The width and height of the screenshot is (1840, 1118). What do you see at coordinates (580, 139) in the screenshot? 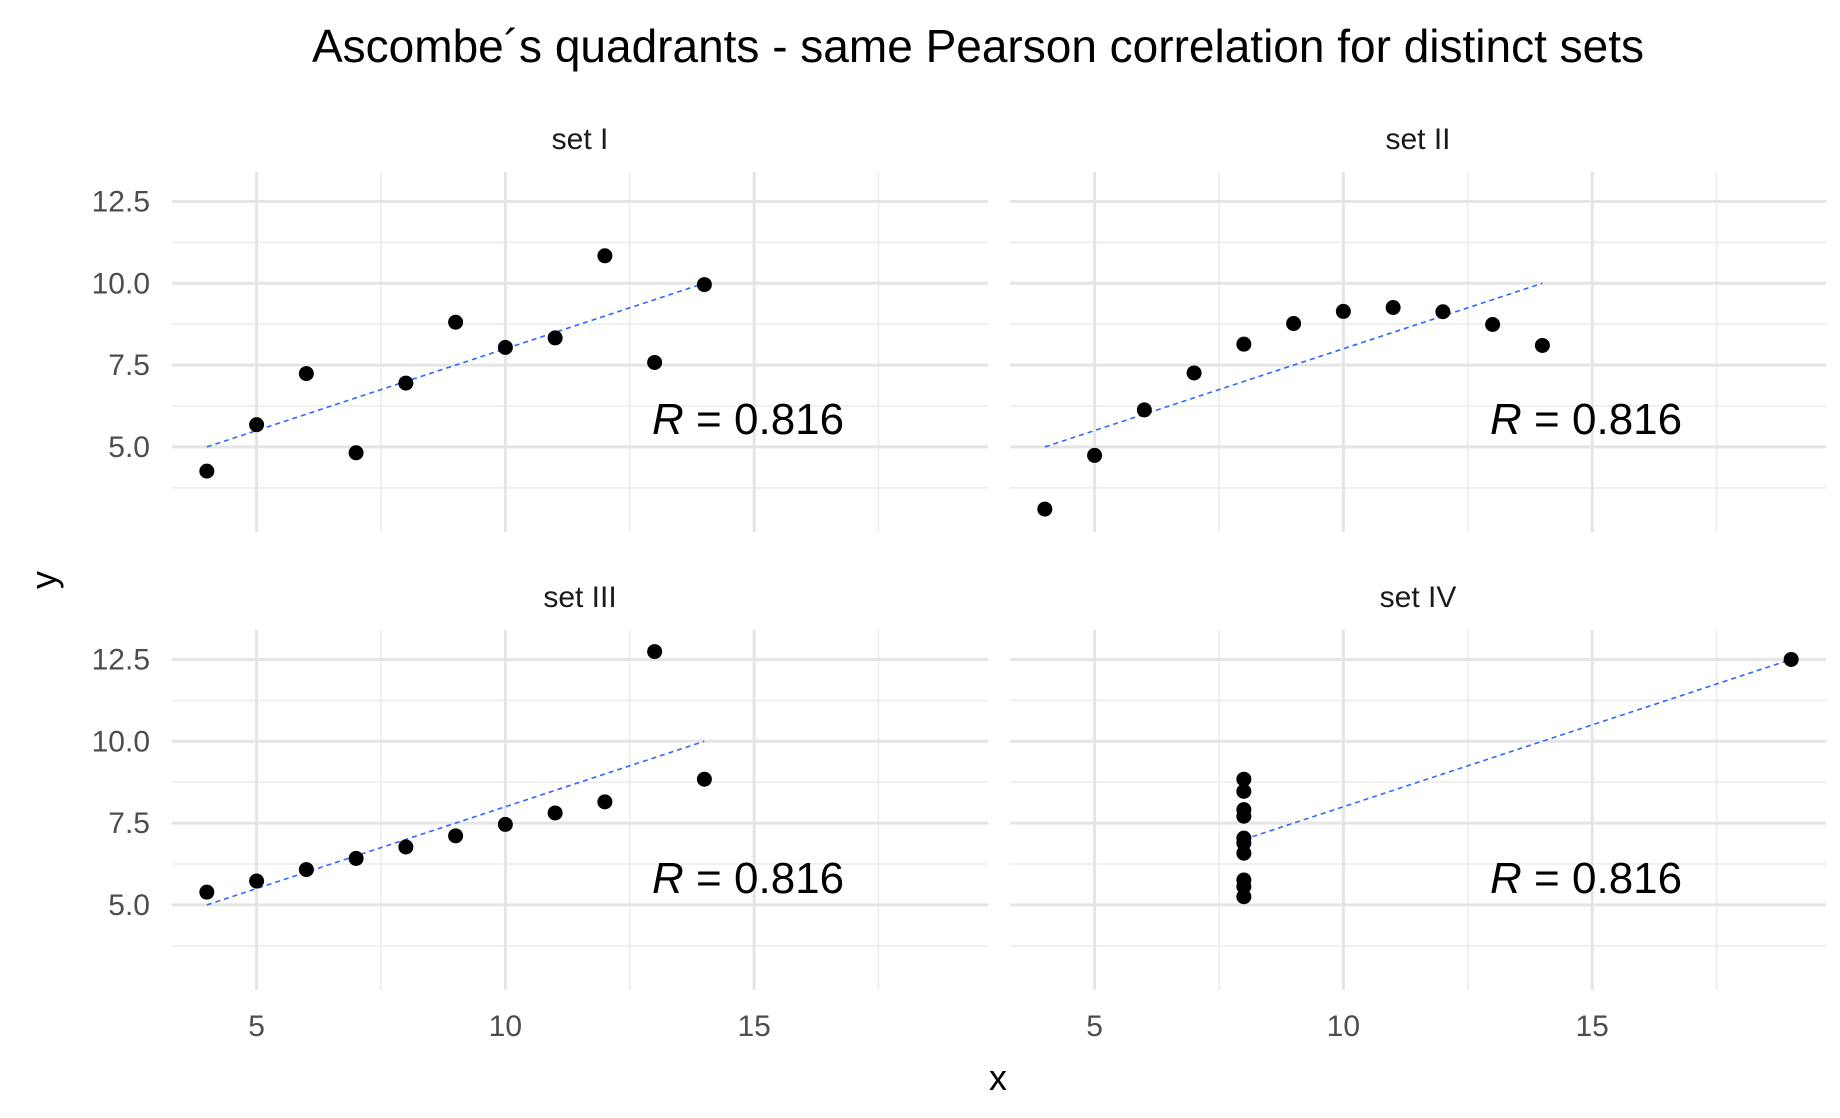
I see `panel-strip-label: set I` at bounding box center [580, 139].